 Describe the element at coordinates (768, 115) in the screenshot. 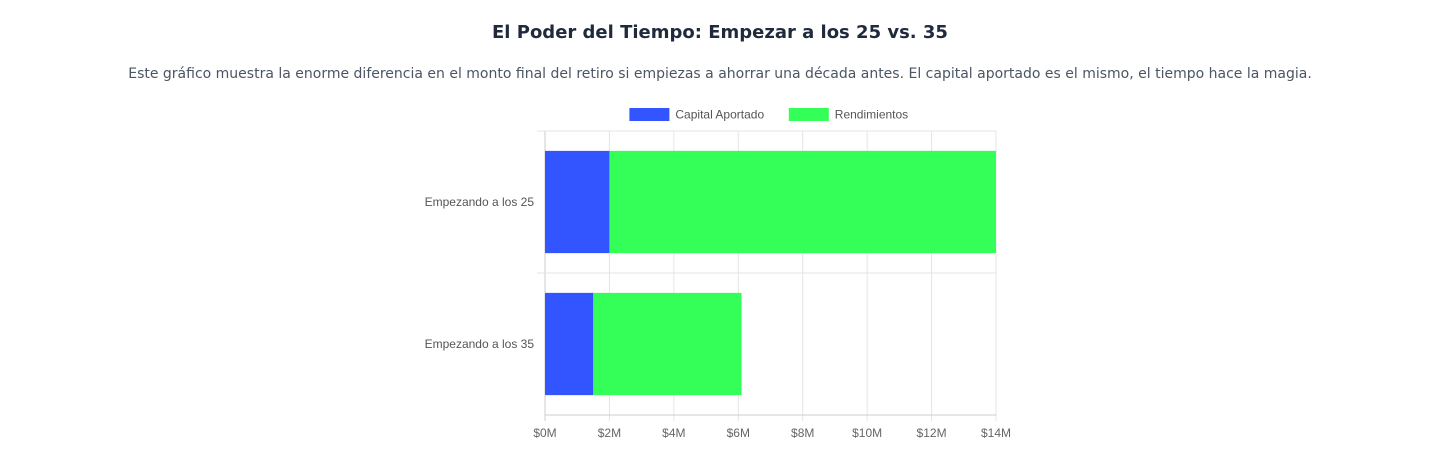

I see `legend: Capital Aportado Rendimientos` at that location.